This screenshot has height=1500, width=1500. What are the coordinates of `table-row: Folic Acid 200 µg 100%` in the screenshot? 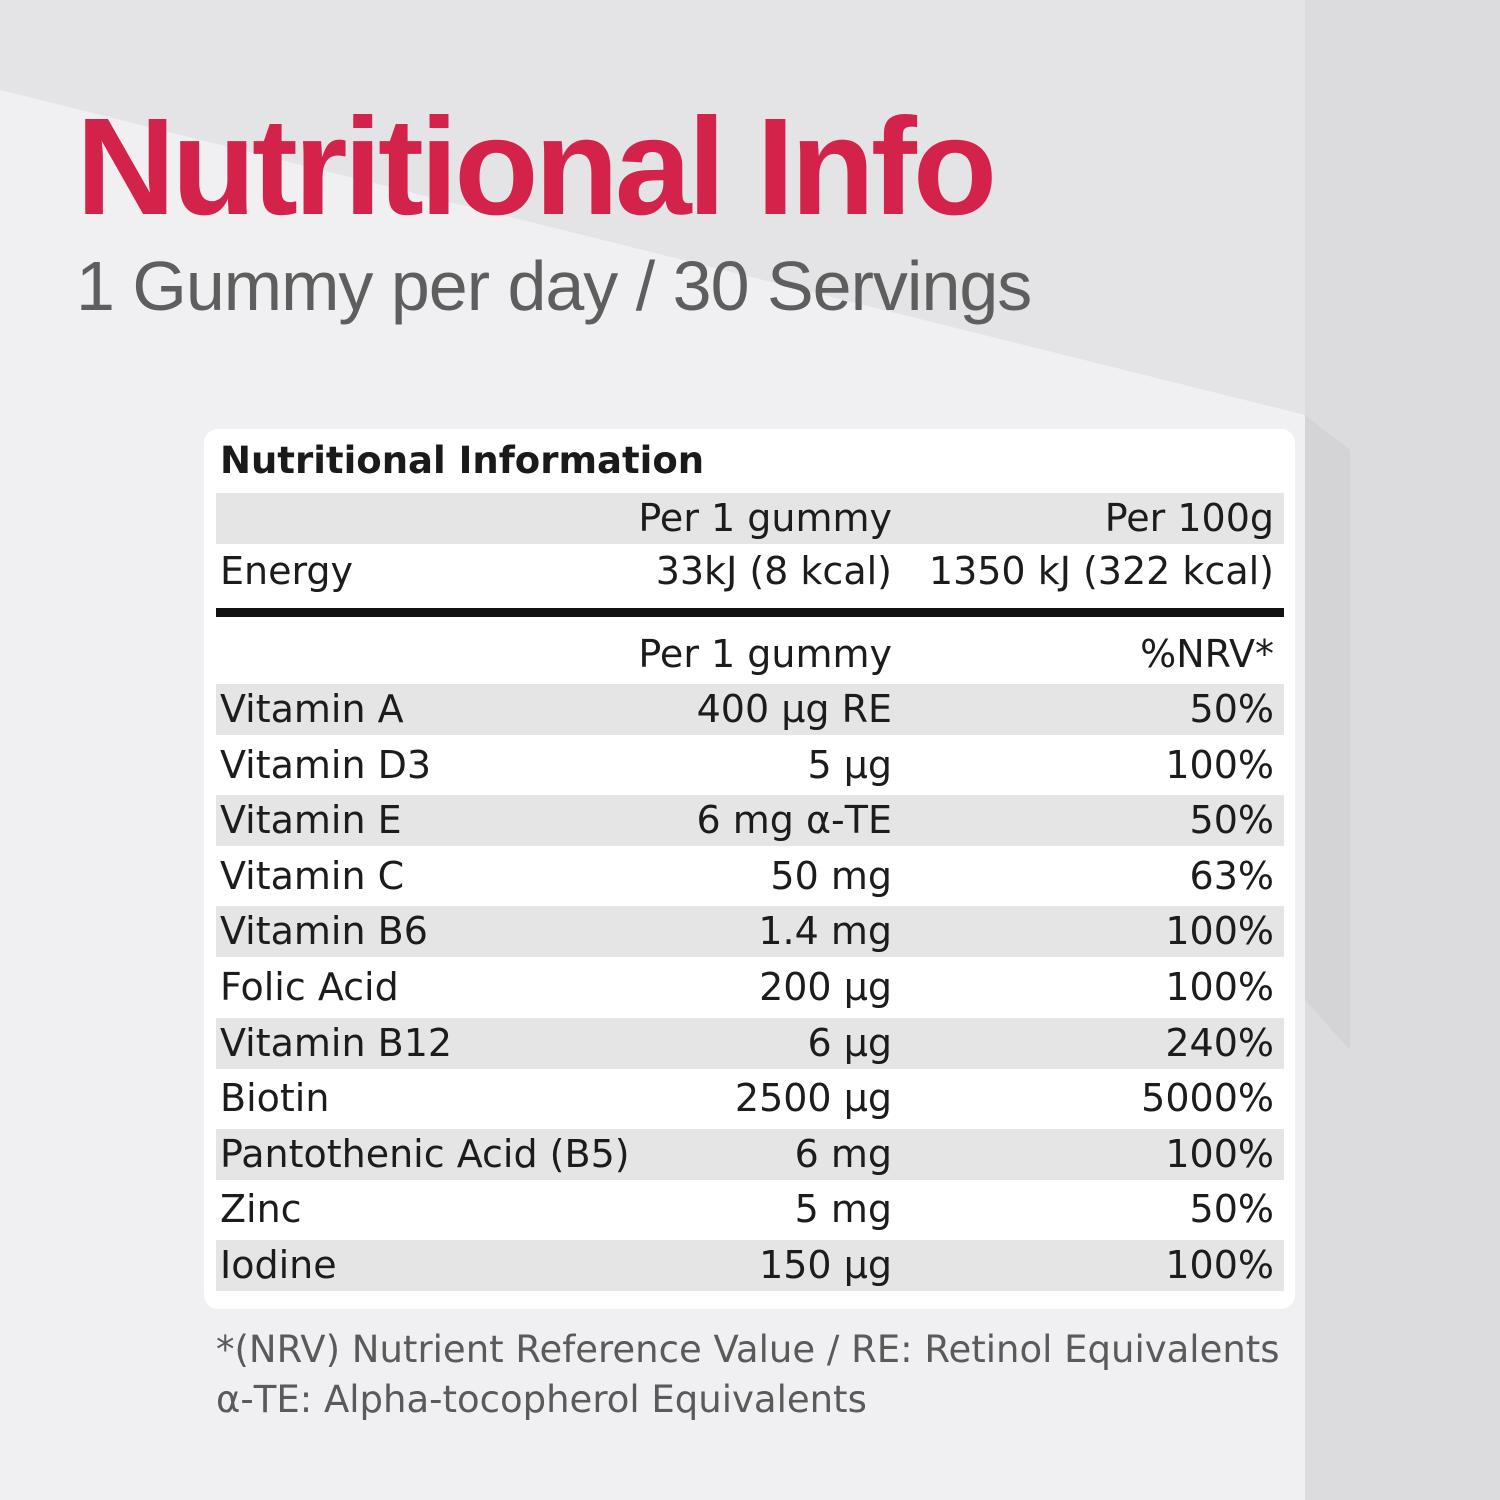 It's located at (750, 987).